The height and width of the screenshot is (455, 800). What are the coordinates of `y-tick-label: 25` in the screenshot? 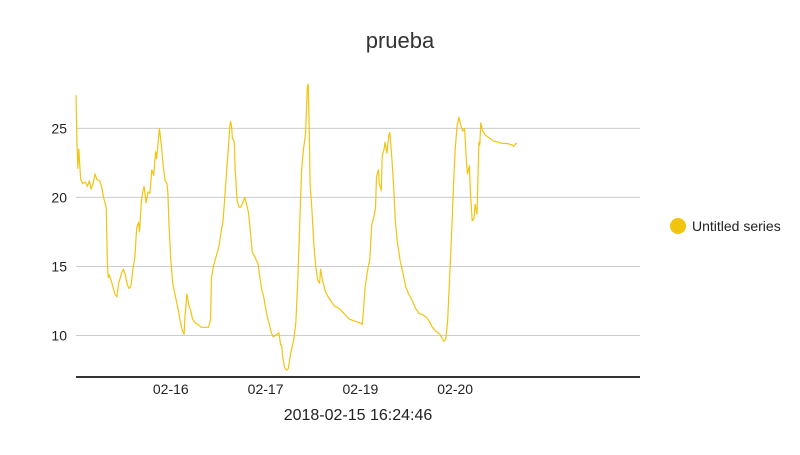 It's located at (59, 128).